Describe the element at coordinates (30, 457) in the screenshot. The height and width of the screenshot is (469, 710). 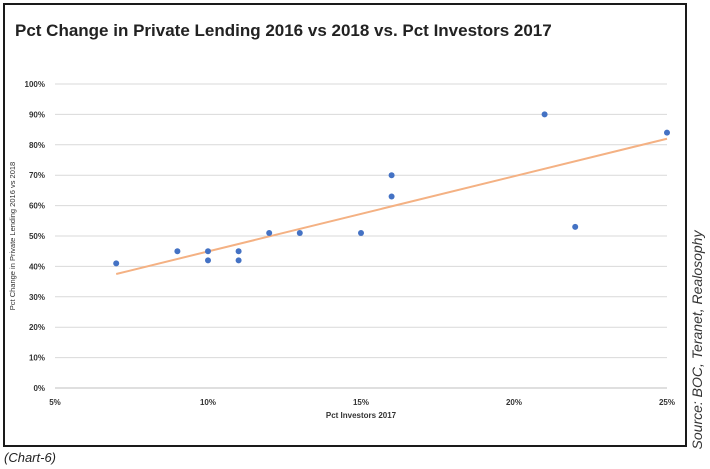
I see `chart-caption: (Chart-6)` at that location.